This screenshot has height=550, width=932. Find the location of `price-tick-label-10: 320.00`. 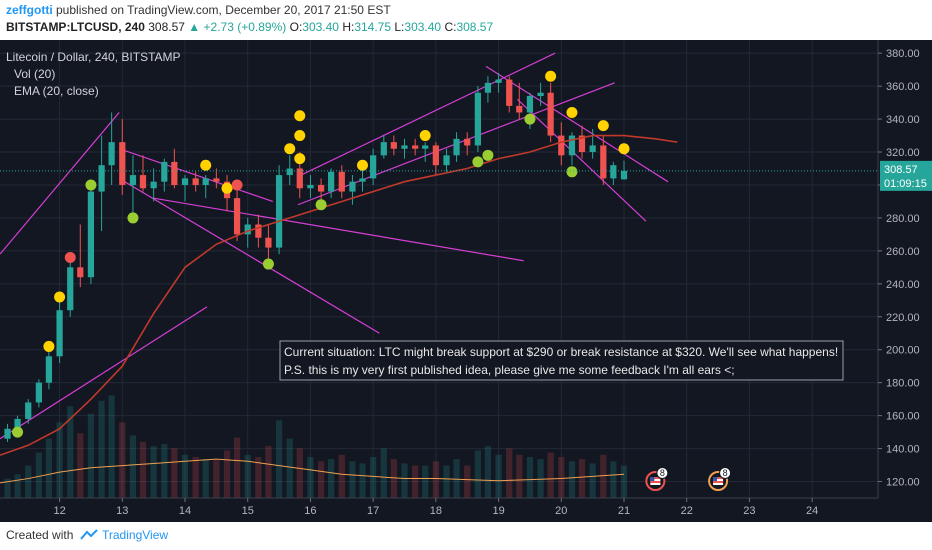

price-tick-label-10: 320.00 is located at coordinates (903, 153).